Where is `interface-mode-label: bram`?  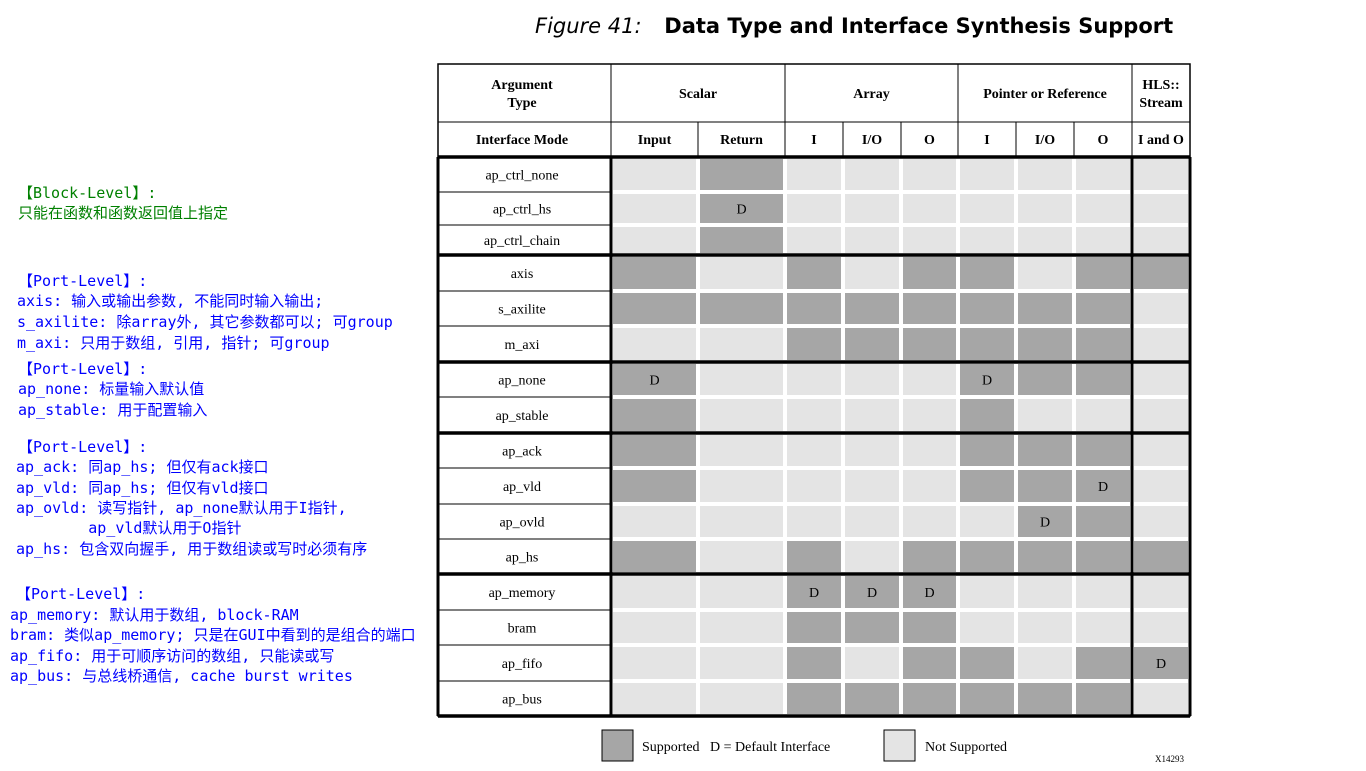 interface-mode-label: bram is located at coordinates (522, 629).